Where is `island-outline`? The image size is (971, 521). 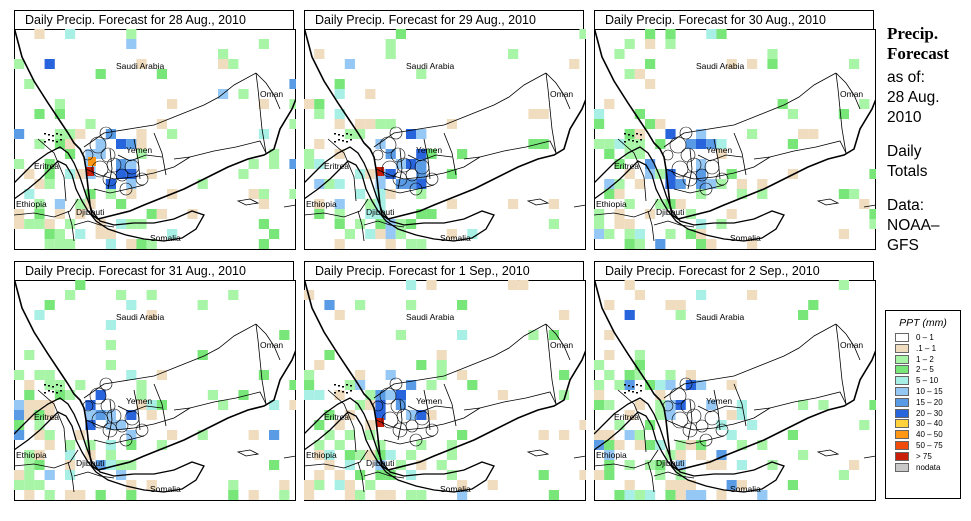
island-outline is located at coordinates (289, 206).